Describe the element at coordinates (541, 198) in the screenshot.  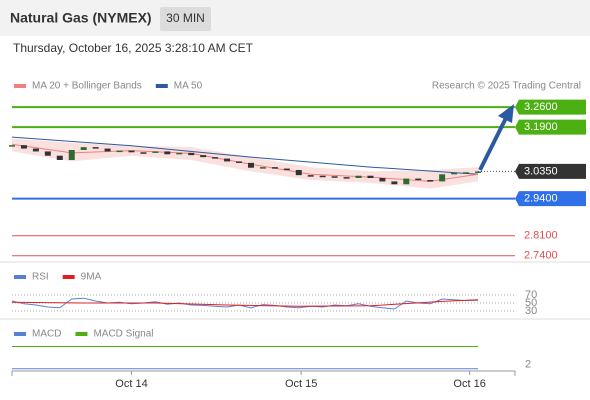
I see `level-label: 2.9400` at that location.